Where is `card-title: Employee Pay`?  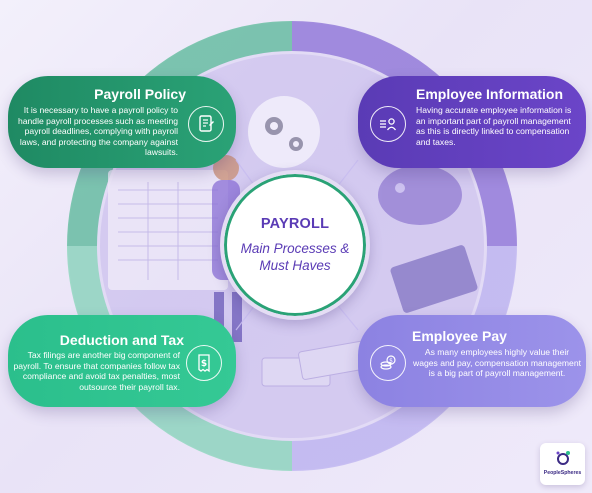
card-title: Employee Pay is located at coordinates (459, 336).